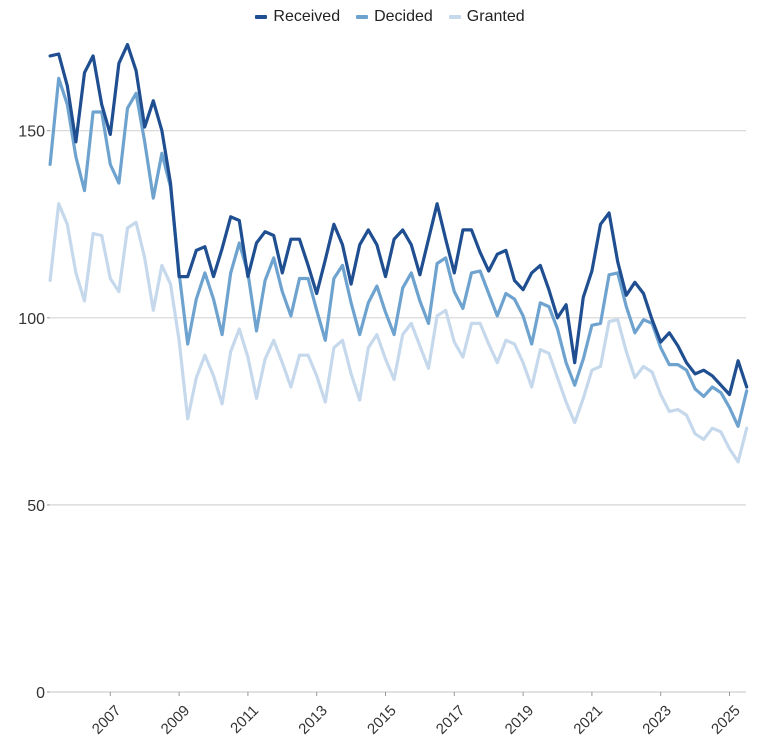 This screenshot has width=780, height=746. Describe the element at coordinates (107, 720) in the screenshot. I see `x-tick-label: 2007` at that location.